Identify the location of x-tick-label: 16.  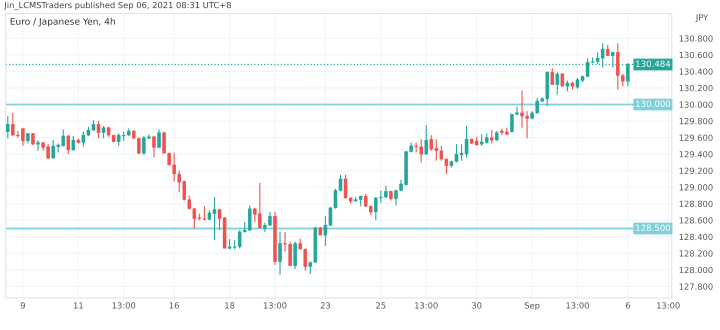
(174, 305).